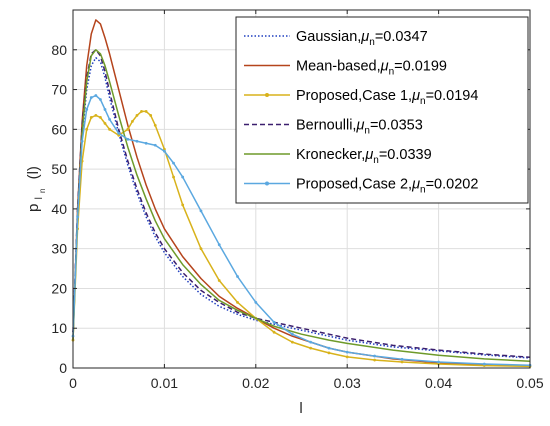 This screenshot has height=426, width=550. What do you see at coordinates (33, 172) in the screenshot?
I see `y-axis-label-arg: (l)` at bounding box center [33, 172].